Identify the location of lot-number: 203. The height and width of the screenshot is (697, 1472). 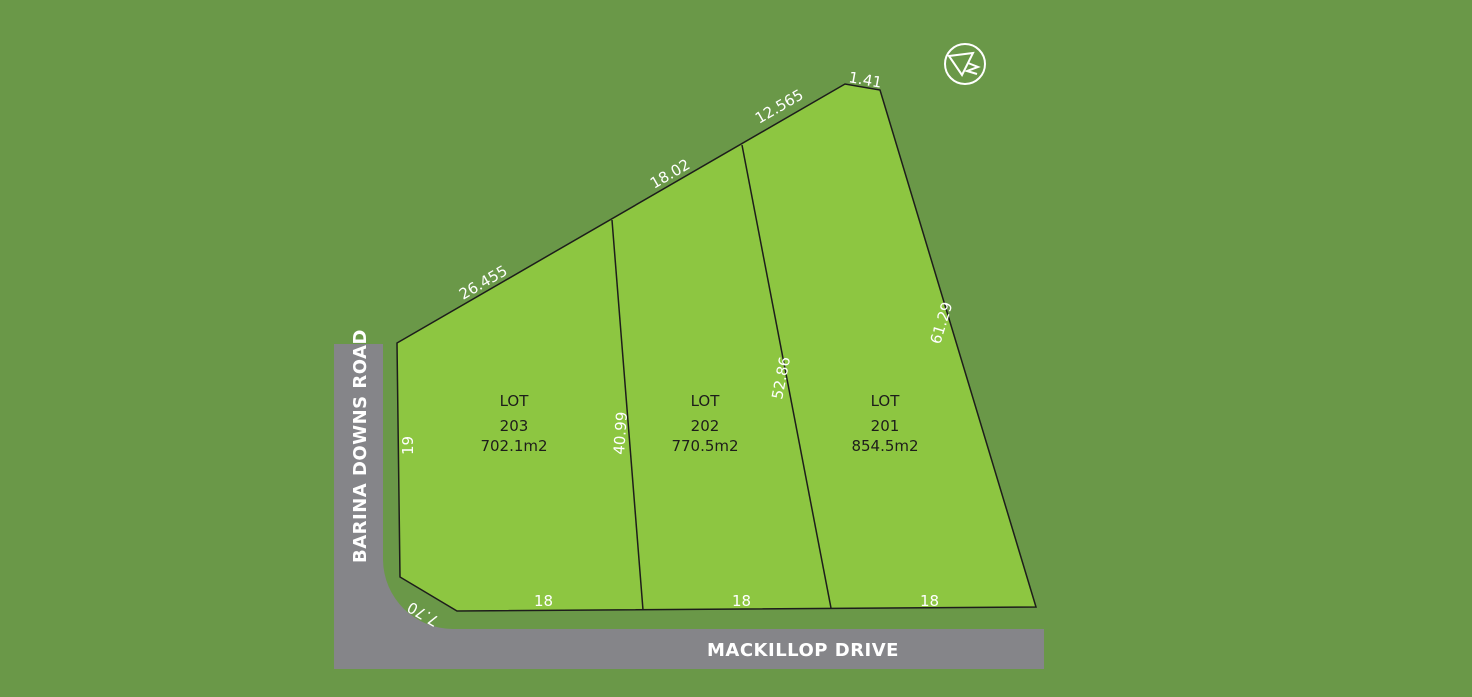
(514, 426).